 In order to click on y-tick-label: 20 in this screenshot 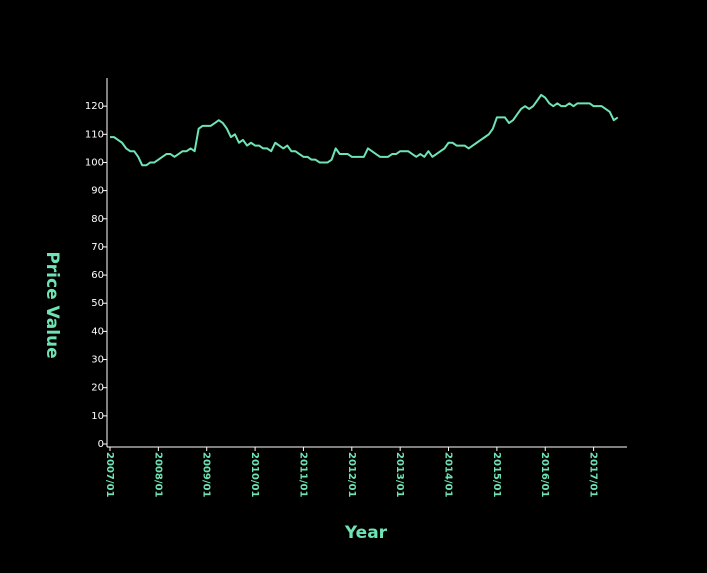, I will do `click(97, 388)`.